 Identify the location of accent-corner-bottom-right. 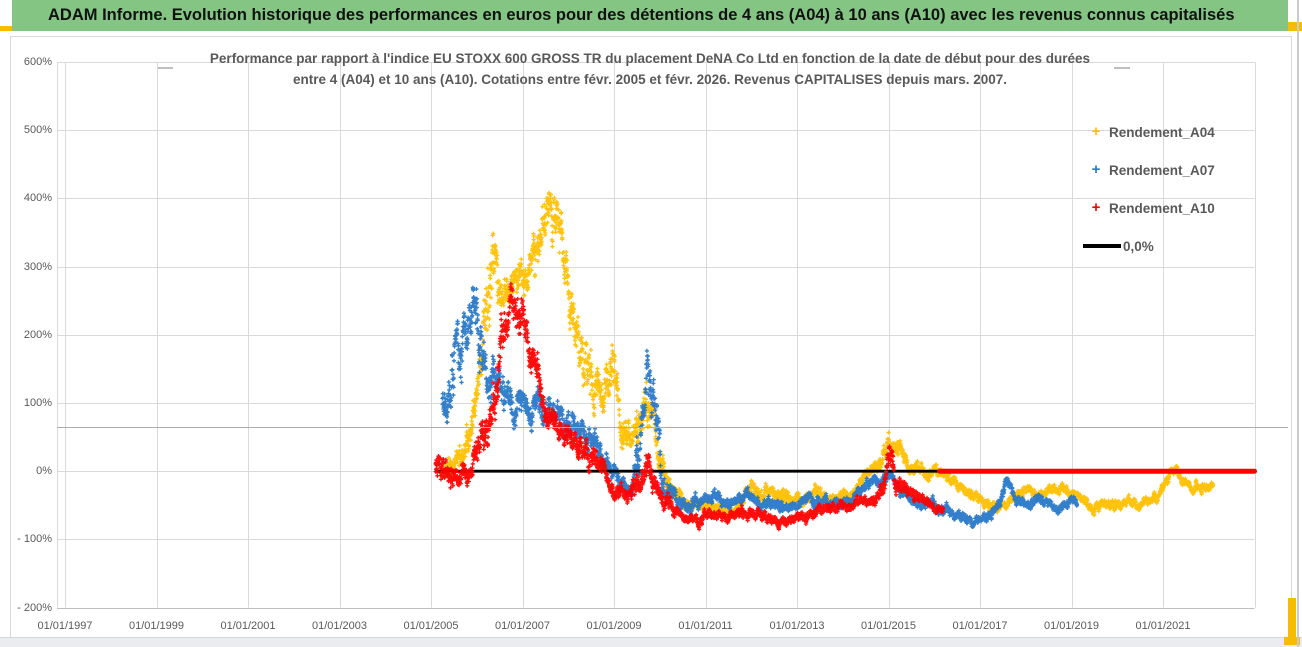
(1292, 641).